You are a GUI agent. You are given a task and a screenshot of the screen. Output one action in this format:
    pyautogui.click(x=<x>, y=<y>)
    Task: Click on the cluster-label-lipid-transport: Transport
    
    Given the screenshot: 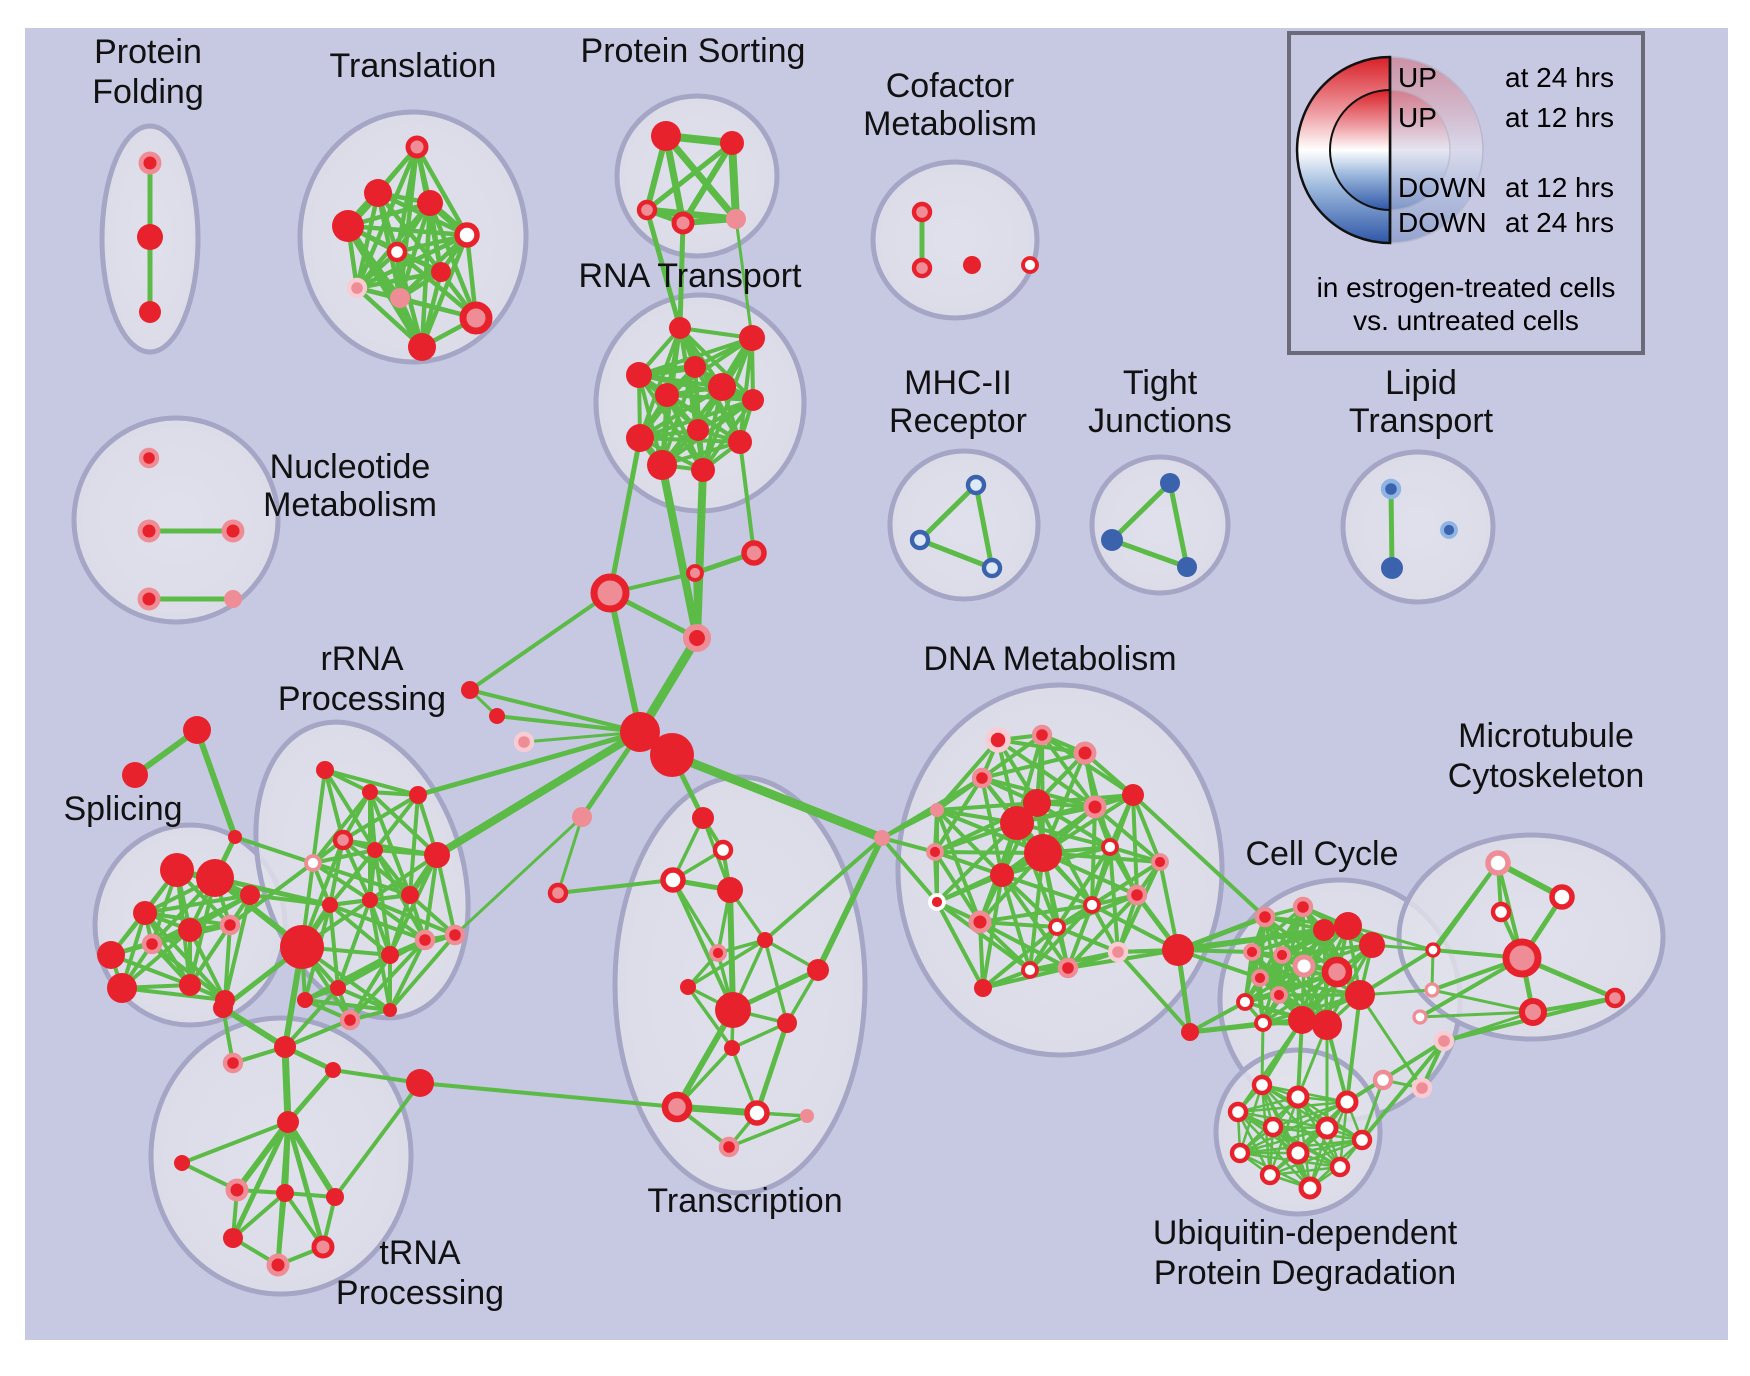 What is the action you would take?
    pyautogui.click(x=1421, y=421)
    